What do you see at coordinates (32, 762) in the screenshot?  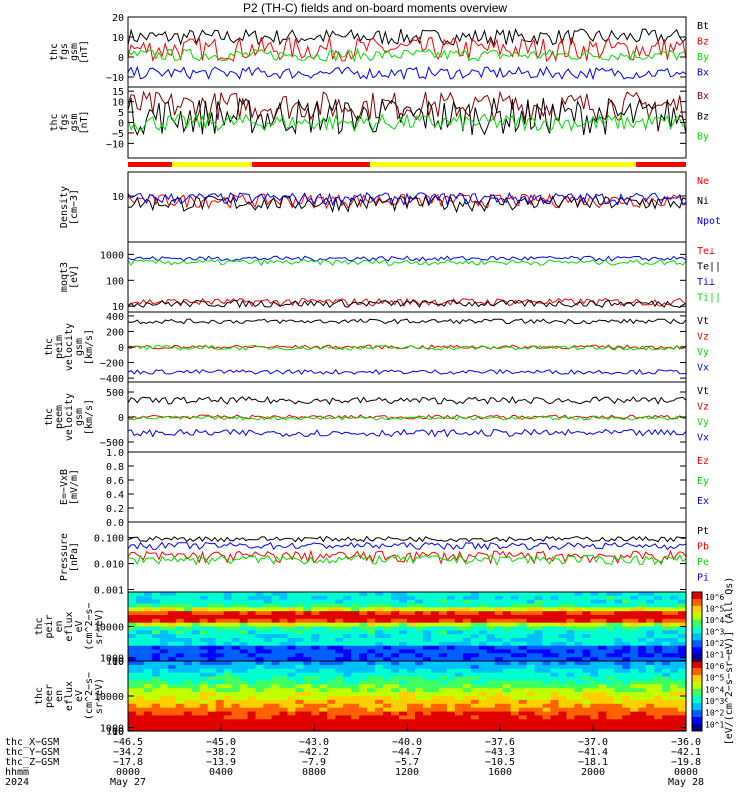 I see `footer-row-label: thc_Z−GSM` at bounding box center [32, 762].